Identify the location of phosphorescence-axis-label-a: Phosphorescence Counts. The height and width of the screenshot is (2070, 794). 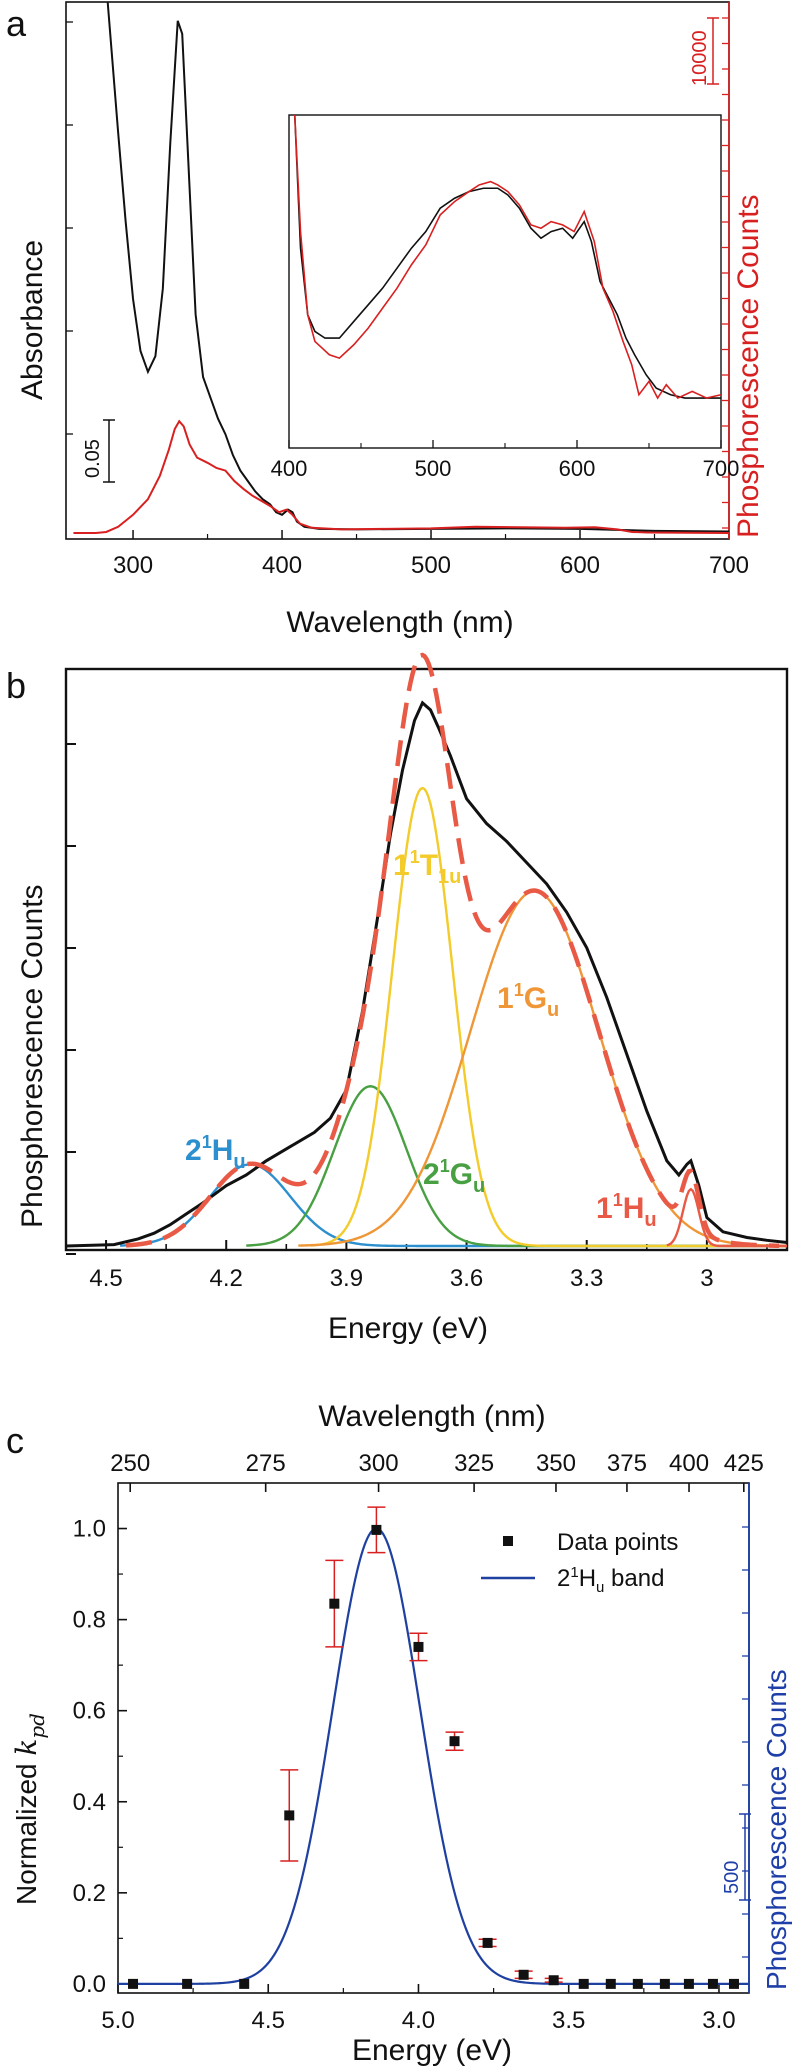
(748, 366).